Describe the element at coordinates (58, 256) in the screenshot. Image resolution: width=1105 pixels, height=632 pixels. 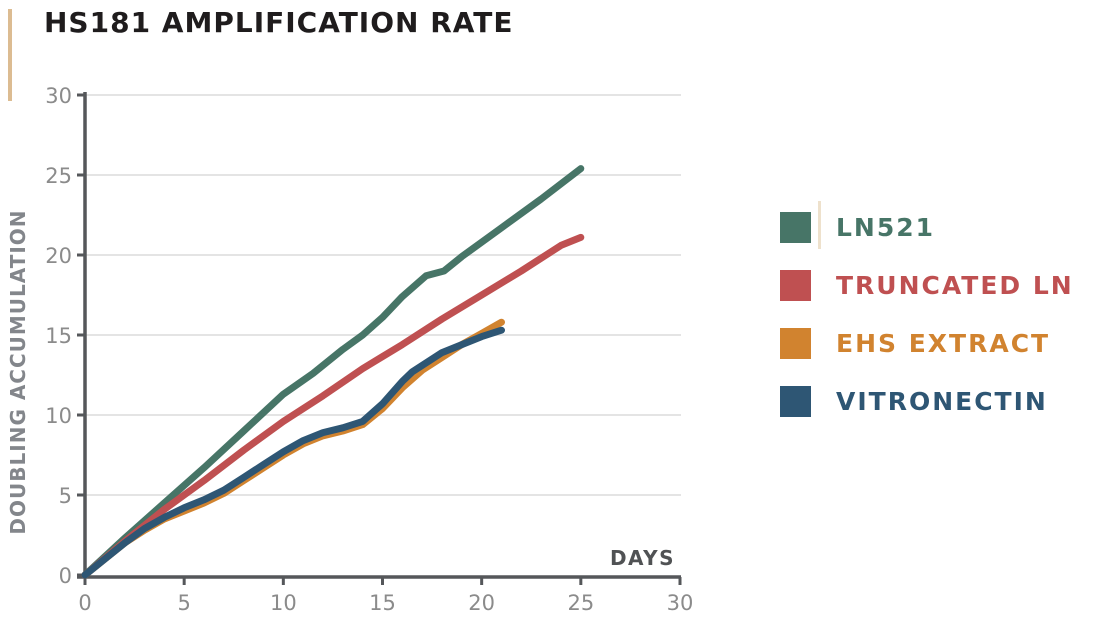
I see `y-tick-label-20: 20` at that location.